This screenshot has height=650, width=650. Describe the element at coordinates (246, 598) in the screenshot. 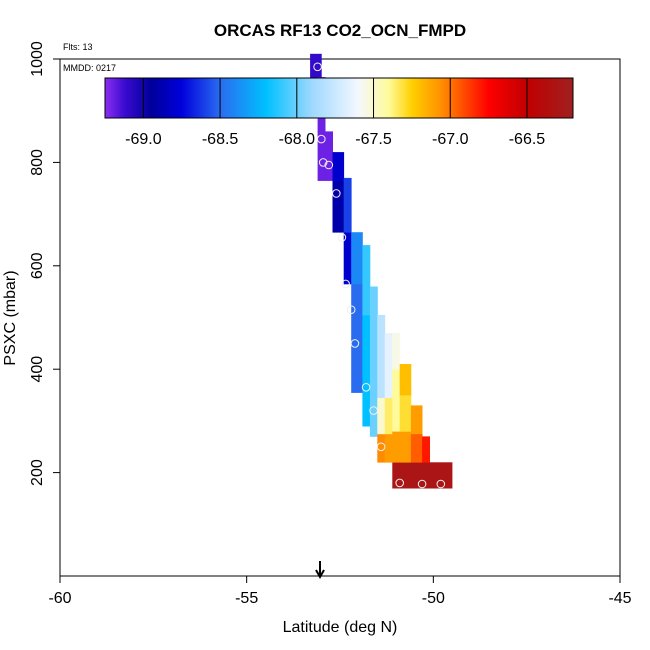

I see `x-tick-label: -55` at that location.